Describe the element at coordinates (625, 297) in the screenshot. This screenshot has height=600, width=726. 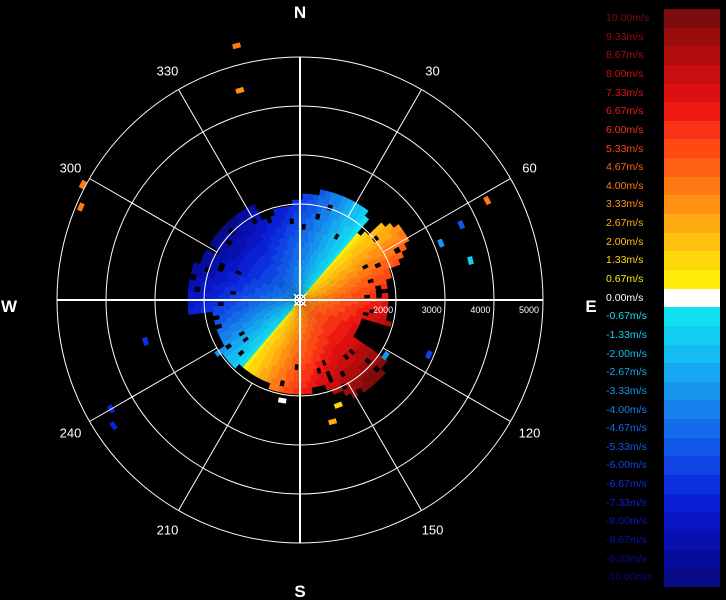
I see `legend-label: 0.00m/s` at that location.